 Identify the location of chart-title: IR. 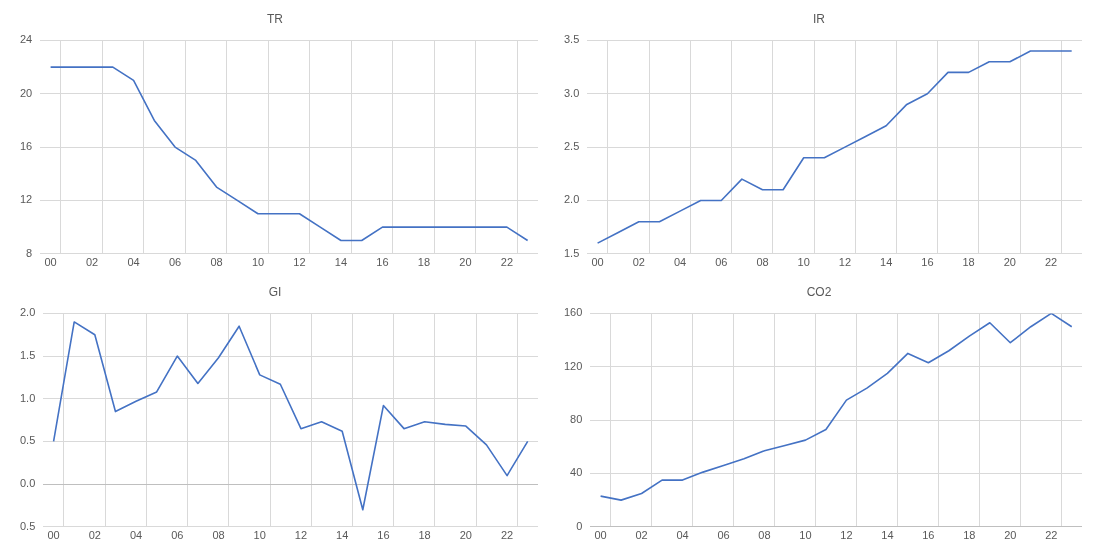
(819, 18).